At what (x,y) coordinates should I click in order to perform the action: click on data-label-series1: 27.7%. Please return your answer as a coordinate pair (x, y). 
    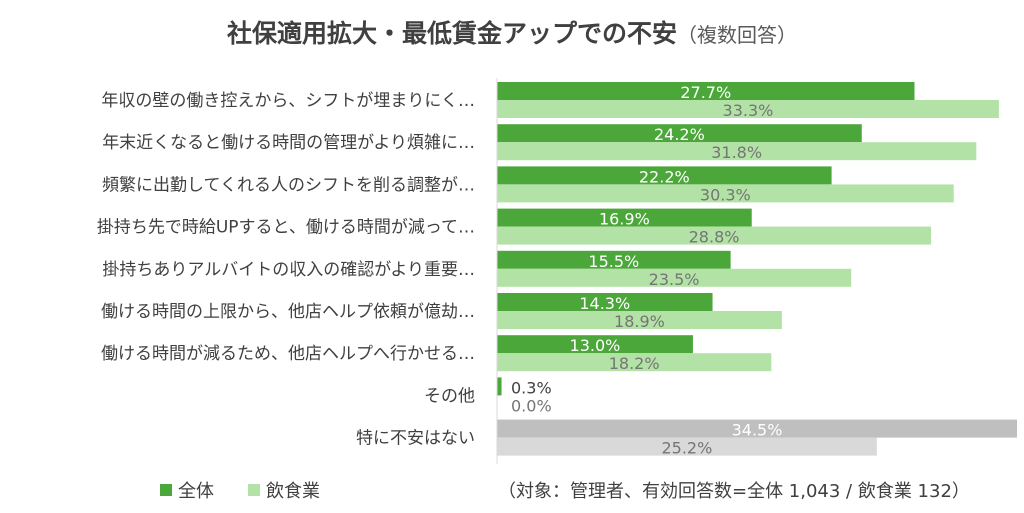
    Looking at the image, I should click on (705, 92).